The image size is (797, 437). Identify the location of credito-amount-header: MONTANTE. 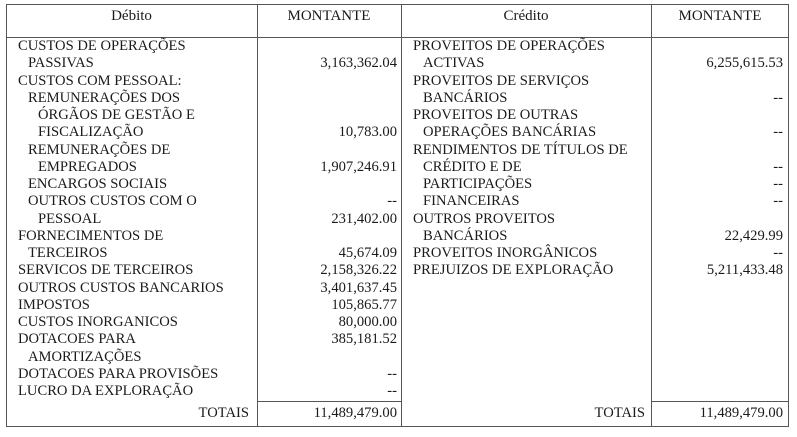
(720, 16).